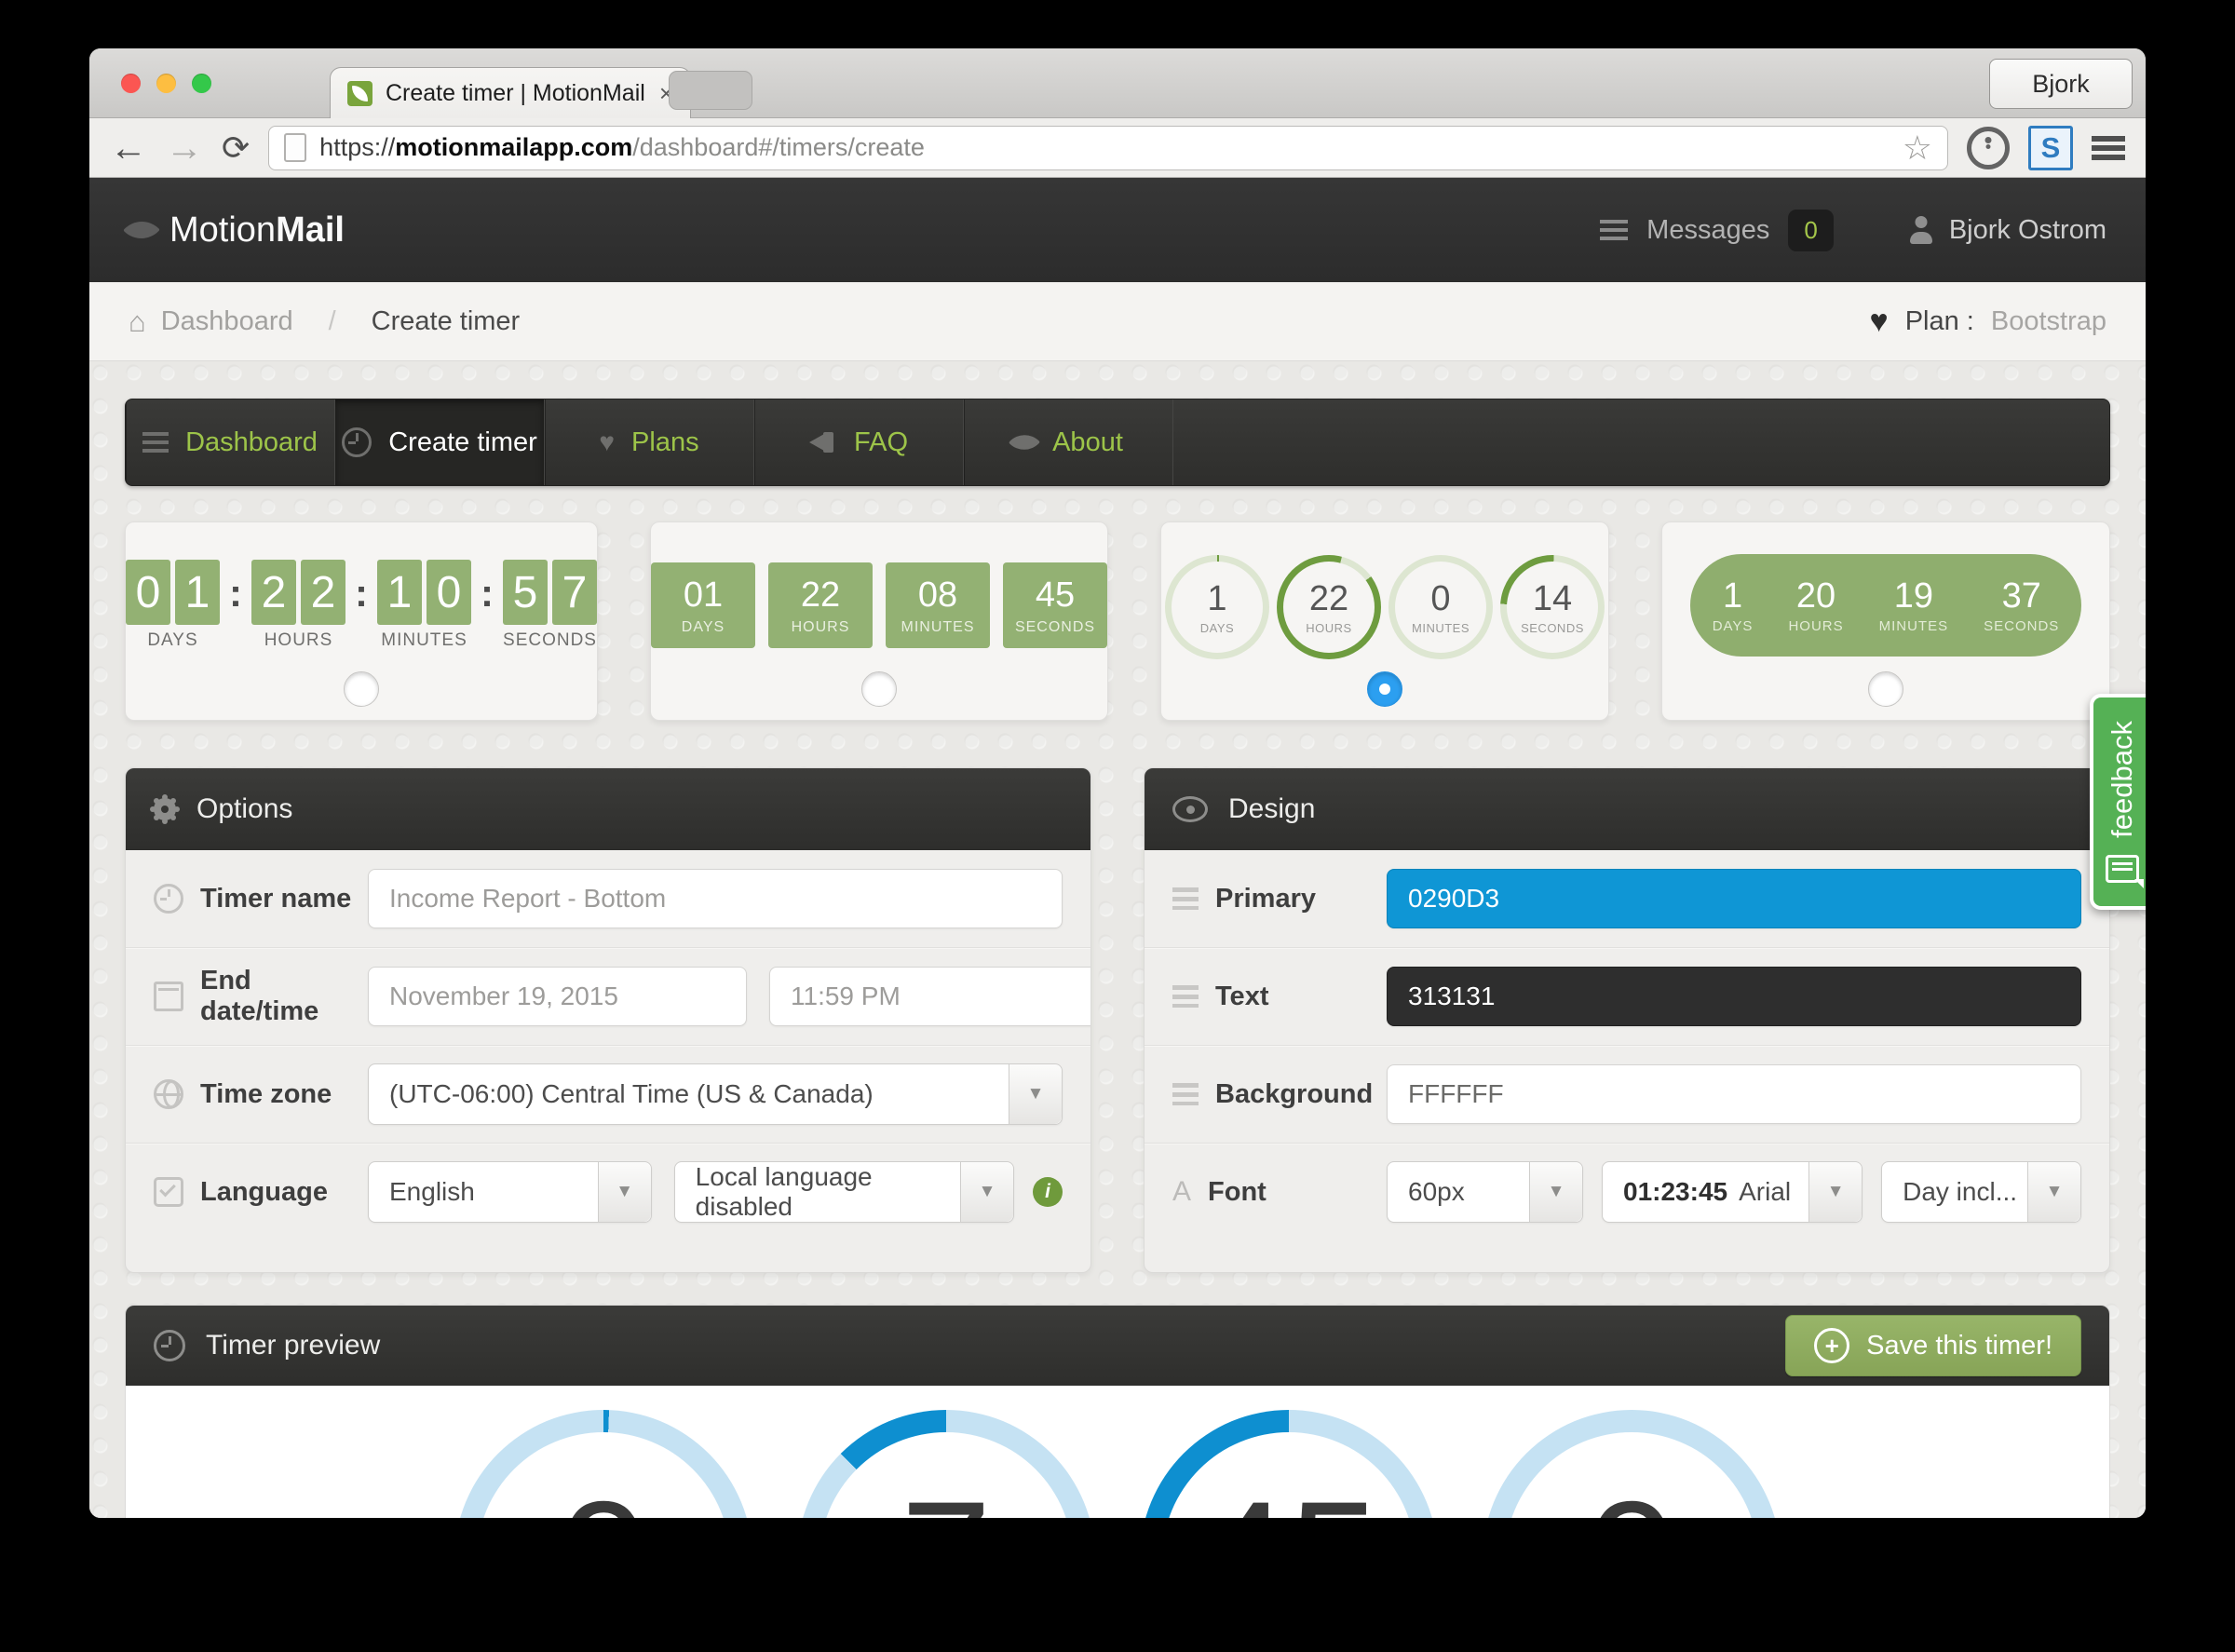 This screenshot has height=1652, width=2235. What do you see at coordinates (293, 1345) in the screenshot?
I see `timer-preview-title: Timer preview` at bounding box center [293, 1345].